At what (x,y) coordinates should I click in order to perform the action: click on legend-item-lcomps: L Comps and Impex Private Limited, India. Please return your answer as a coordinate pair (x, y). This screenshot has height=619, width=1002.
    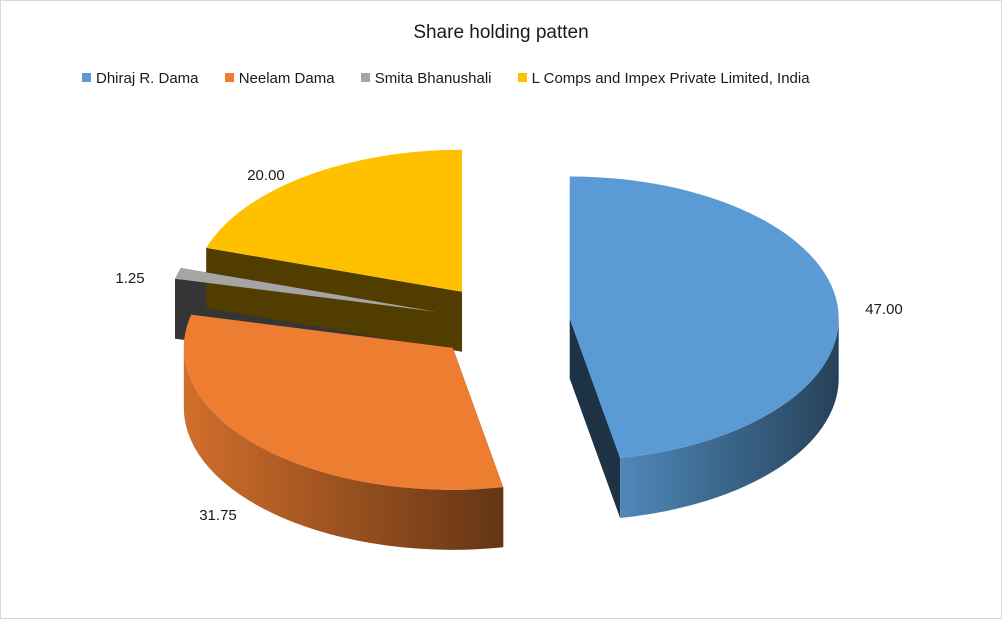
    Looking at the image, I should click on (663, 78).